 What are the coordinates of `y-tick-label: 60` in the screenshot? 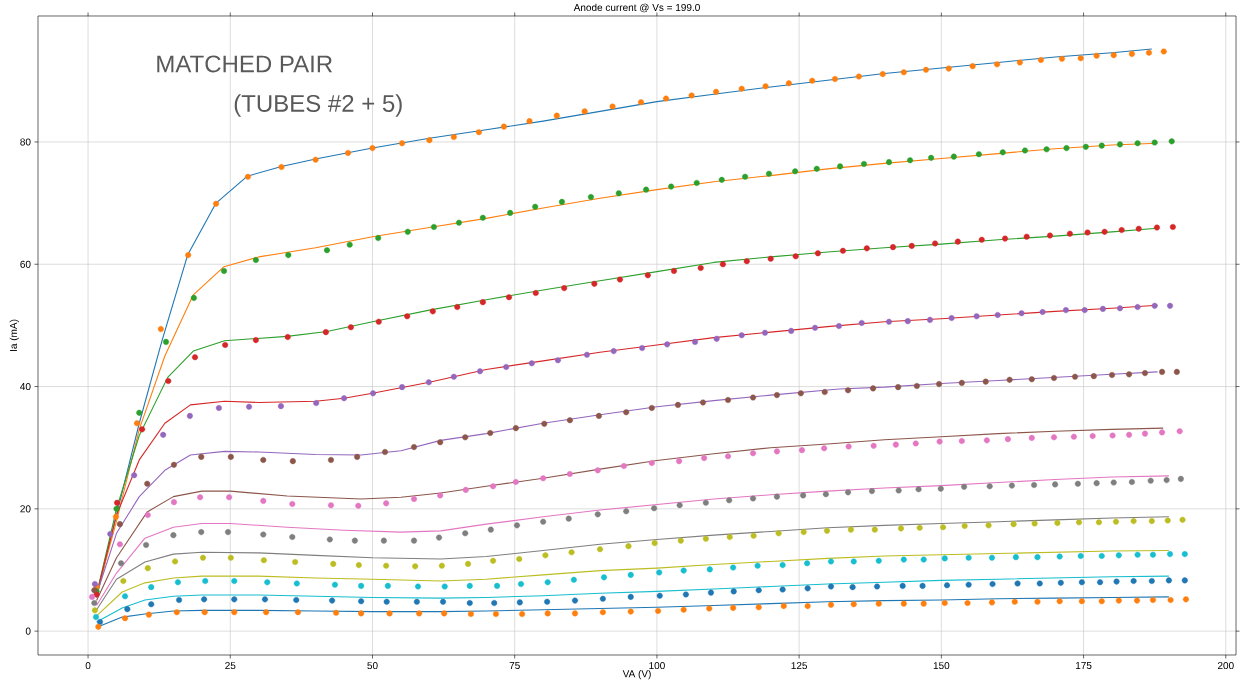 It's located at (25, 264).